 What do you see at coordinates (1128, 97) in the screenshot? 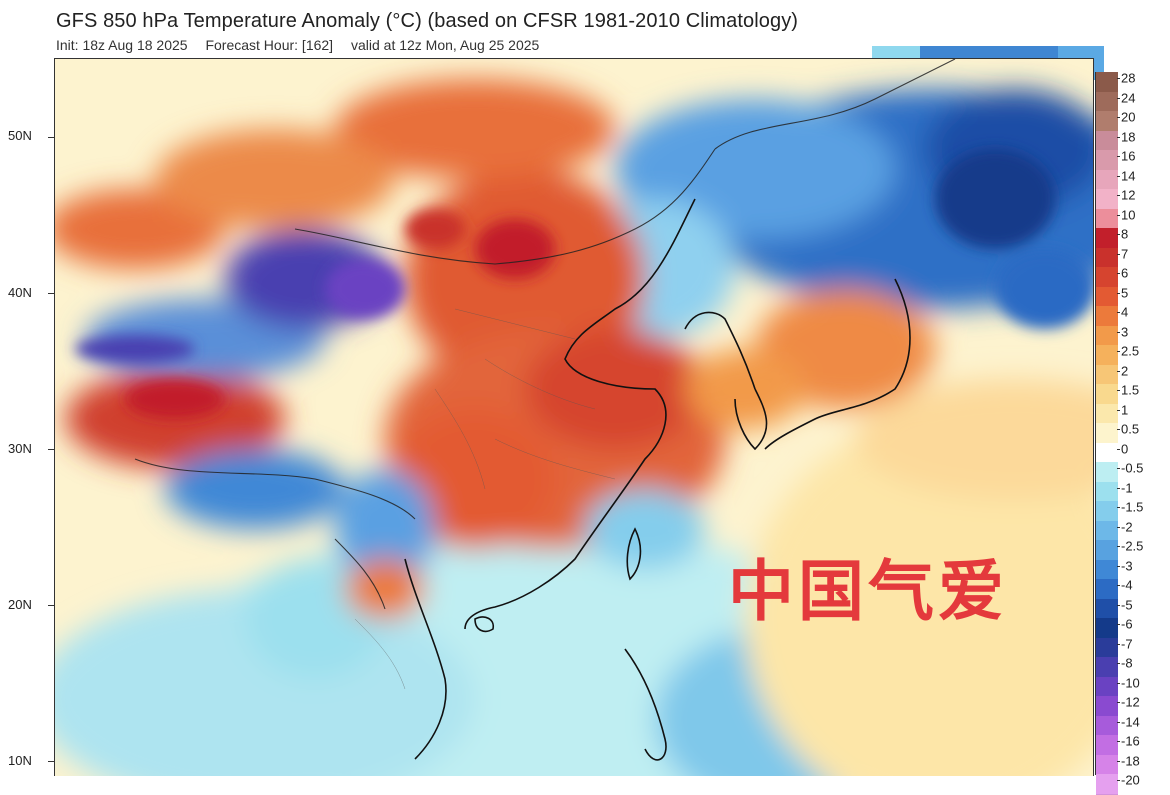
I see `colorbar-label: 24` at bounding box center [1128, 97].